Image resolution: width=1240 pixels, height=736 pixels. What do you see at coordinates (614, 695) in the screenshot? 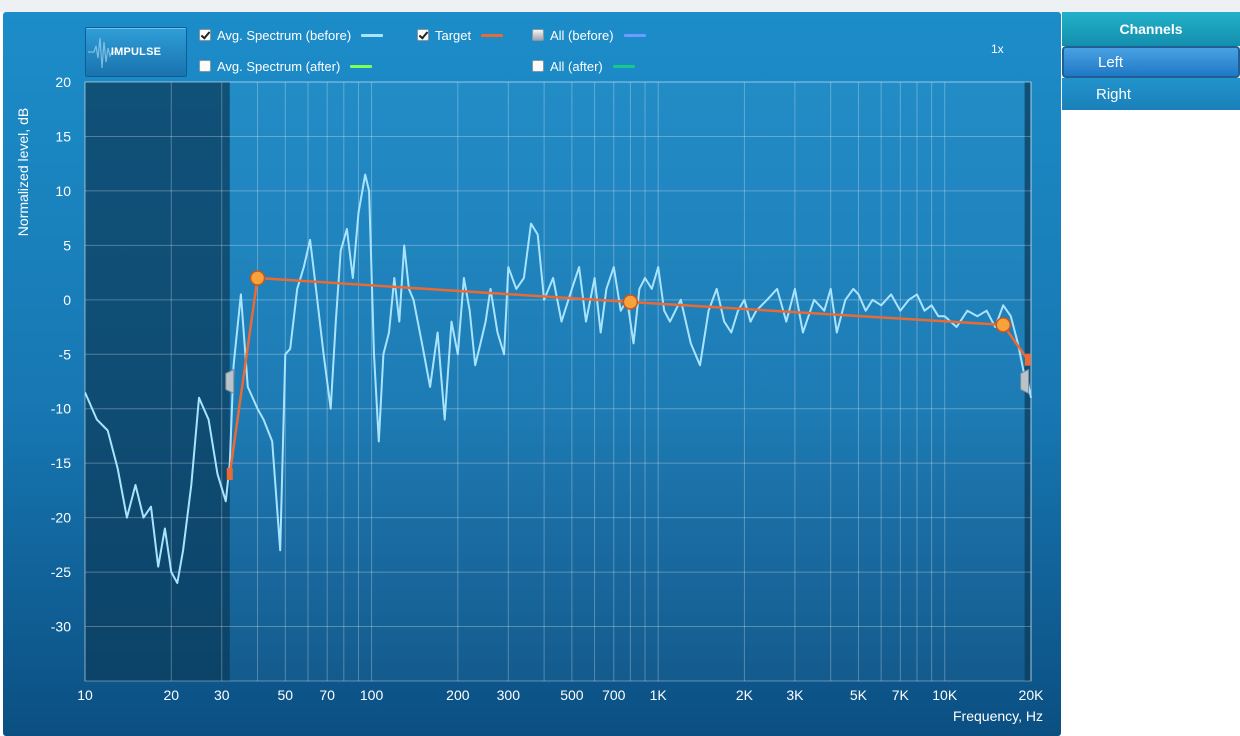
I see `x-tick-label: 700` at bounding box center [614, 695].